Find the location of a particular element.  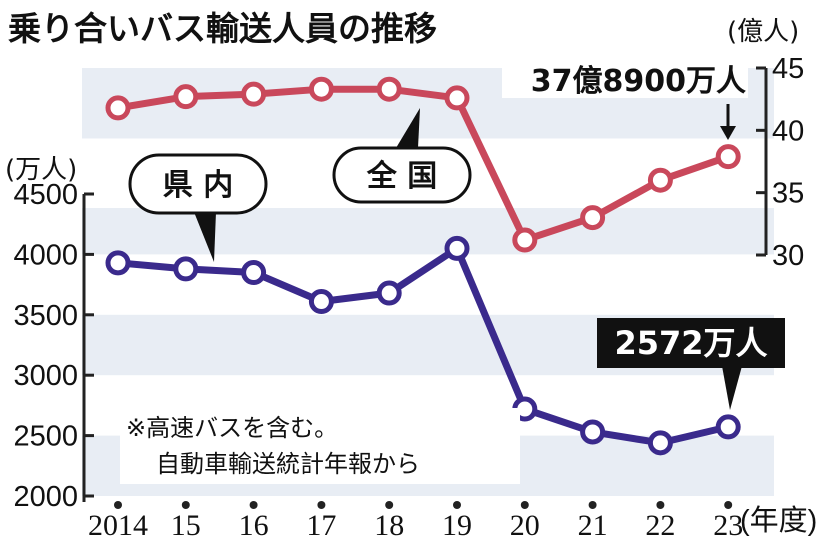

right-tick-label-1: 35 is located at coordinates (788, 194).